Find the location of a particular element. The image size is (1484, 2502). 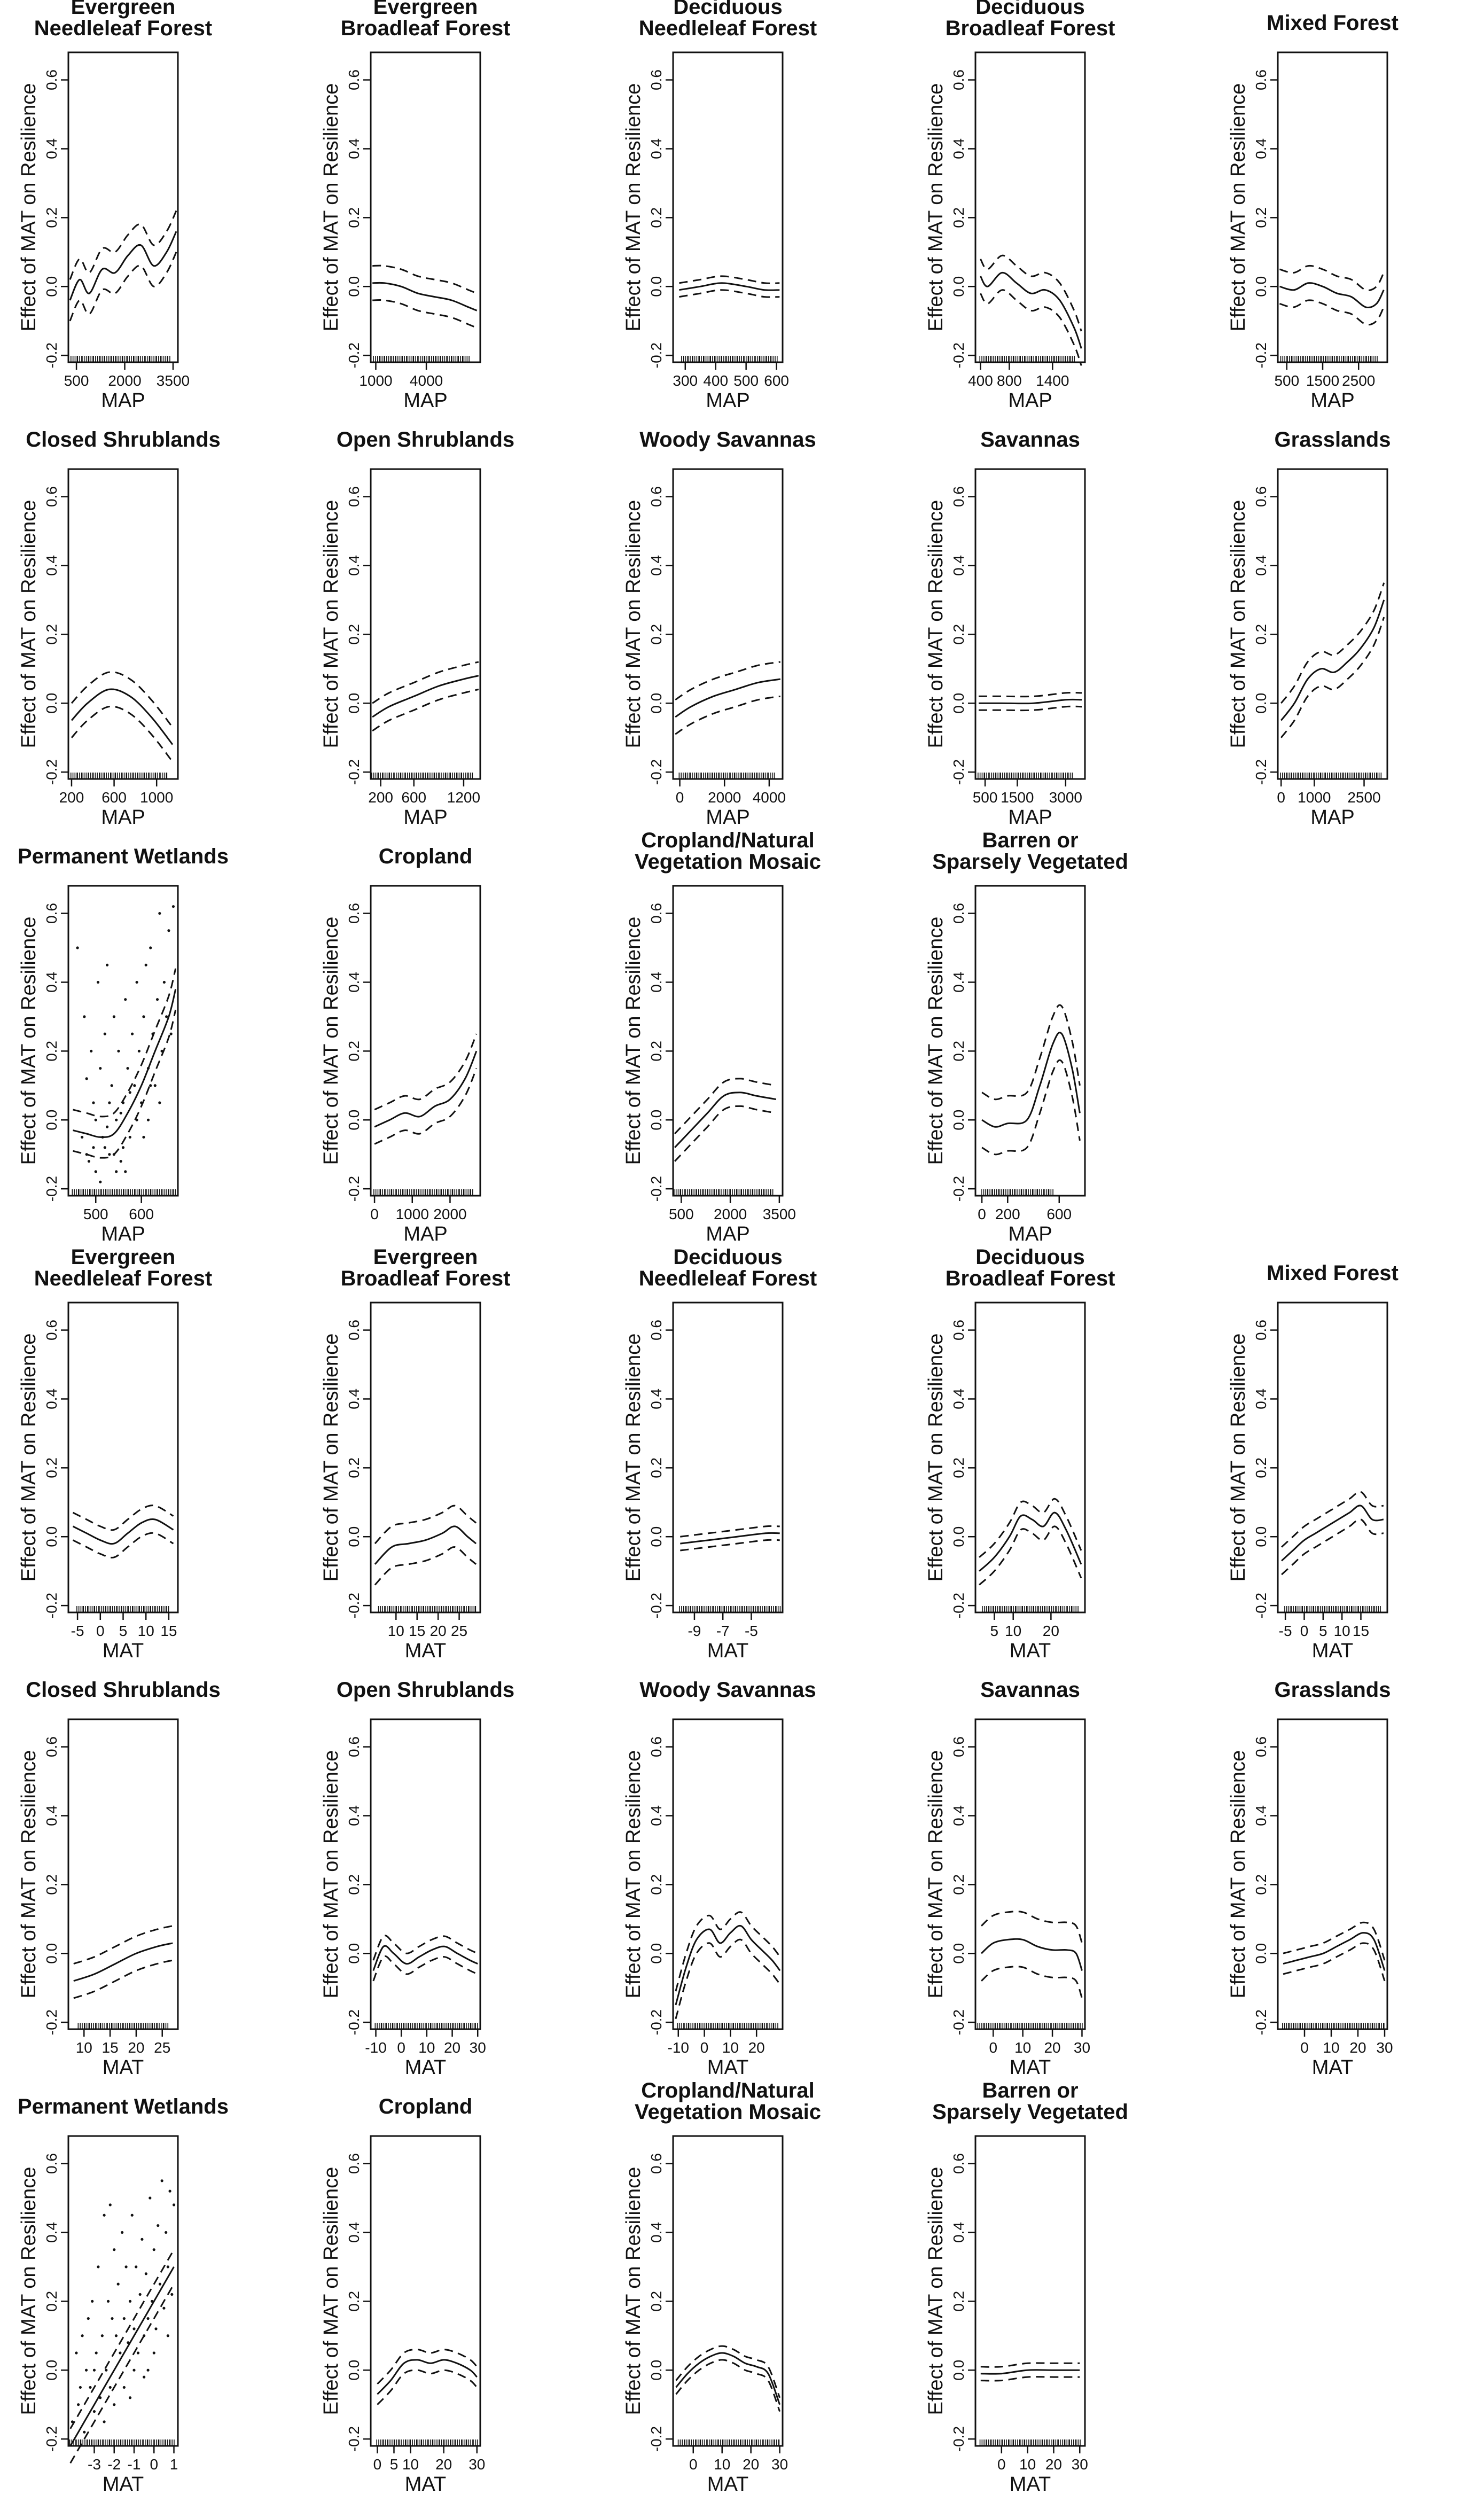

panel-title: Needleleaf Forest is located at coordinates (728, 28).